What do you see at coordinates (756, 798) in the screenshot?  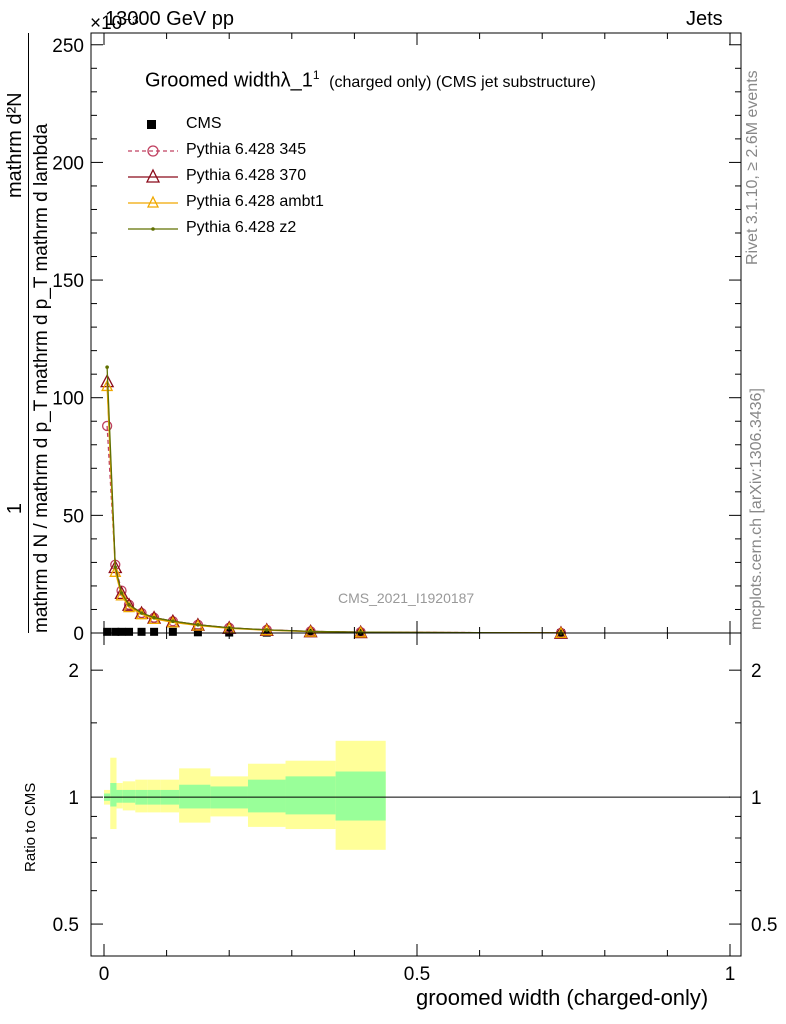 I see `ratio-y-tick-label-right: 1` at bounding box center [756, 798].